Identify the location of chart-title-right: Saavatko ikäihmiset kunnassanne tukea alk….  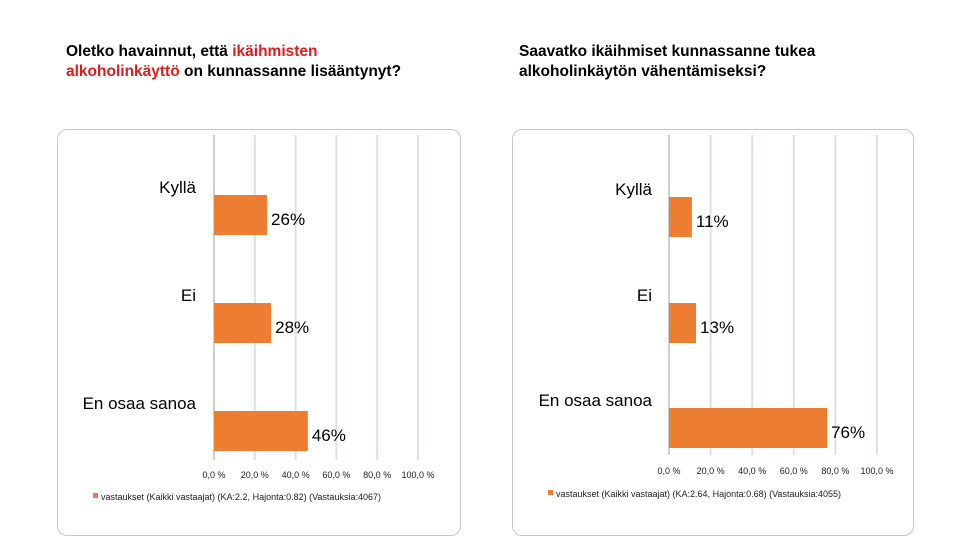
(729, 62).